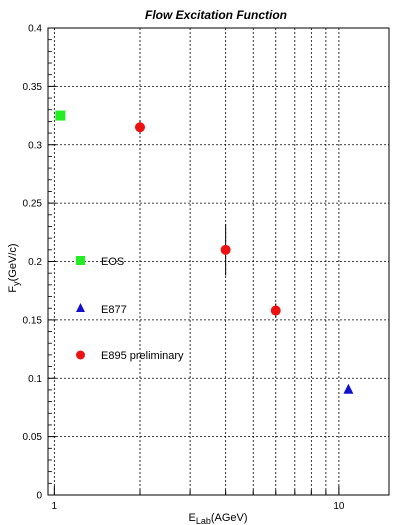 This screenshot has width=401, height=525. Describe the element at coordinates (13, 289) in the screenshot. I see `y-axis-label-main: F` at that location.